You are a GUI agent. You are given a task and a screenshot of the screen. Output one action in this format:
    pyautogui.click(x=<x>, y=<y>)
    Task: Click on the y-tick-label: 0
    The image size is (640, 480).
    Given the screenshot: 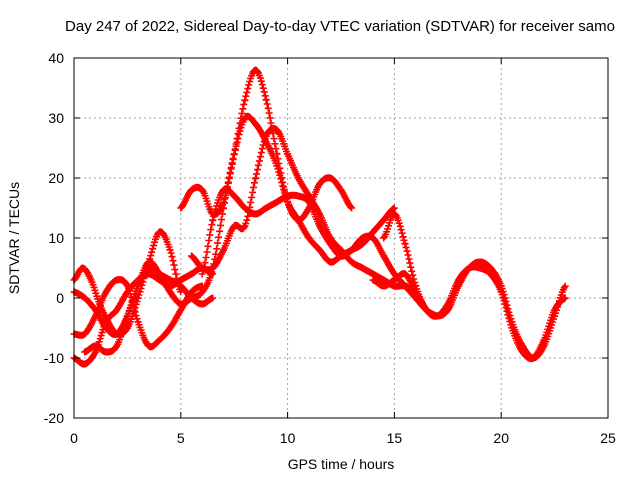 What is the action you would take?
    pyautogui.click(x=60, y=298)
    